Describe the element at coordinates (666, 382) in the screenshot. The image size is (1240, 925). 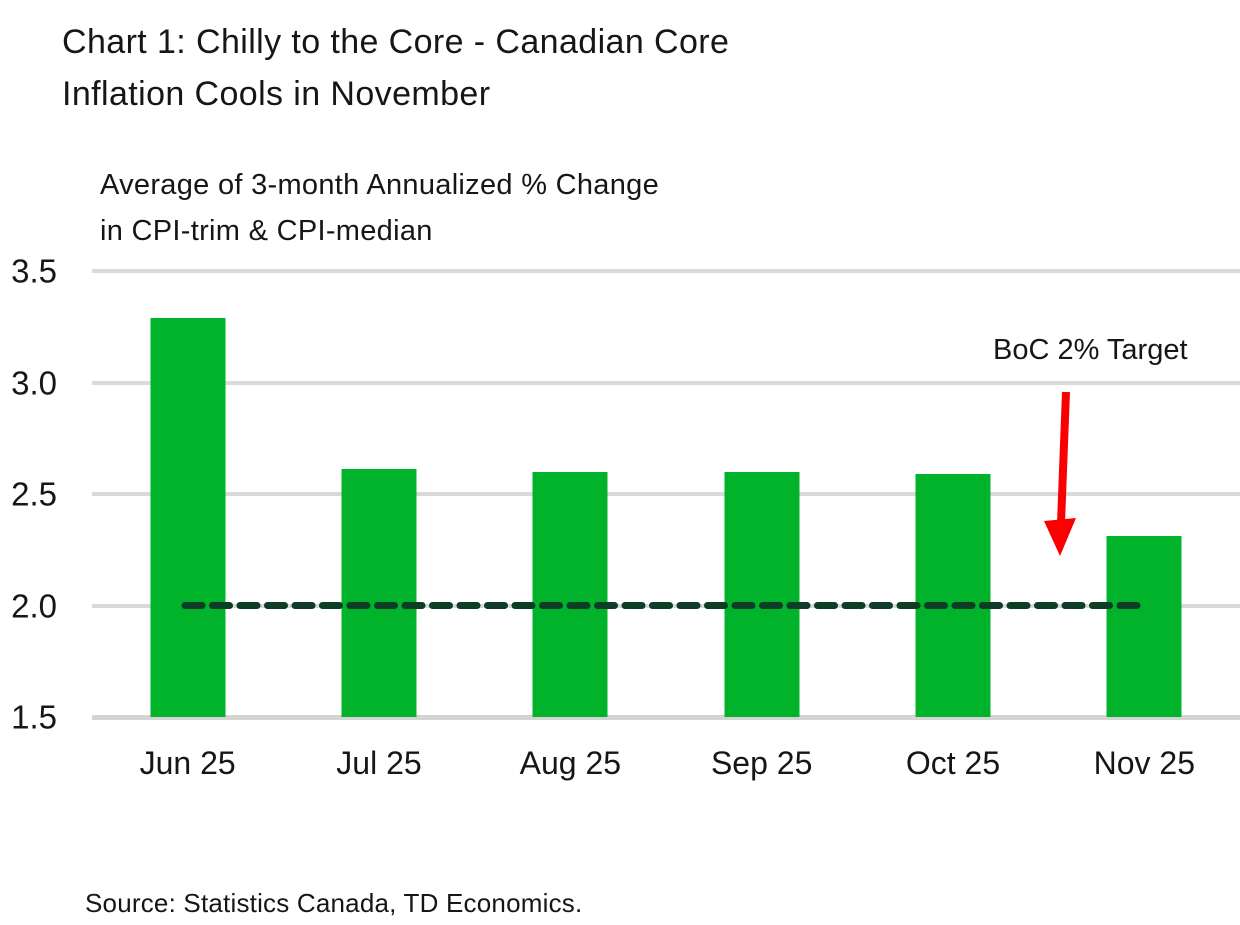
I see `gridline-y-3.0` at that location.